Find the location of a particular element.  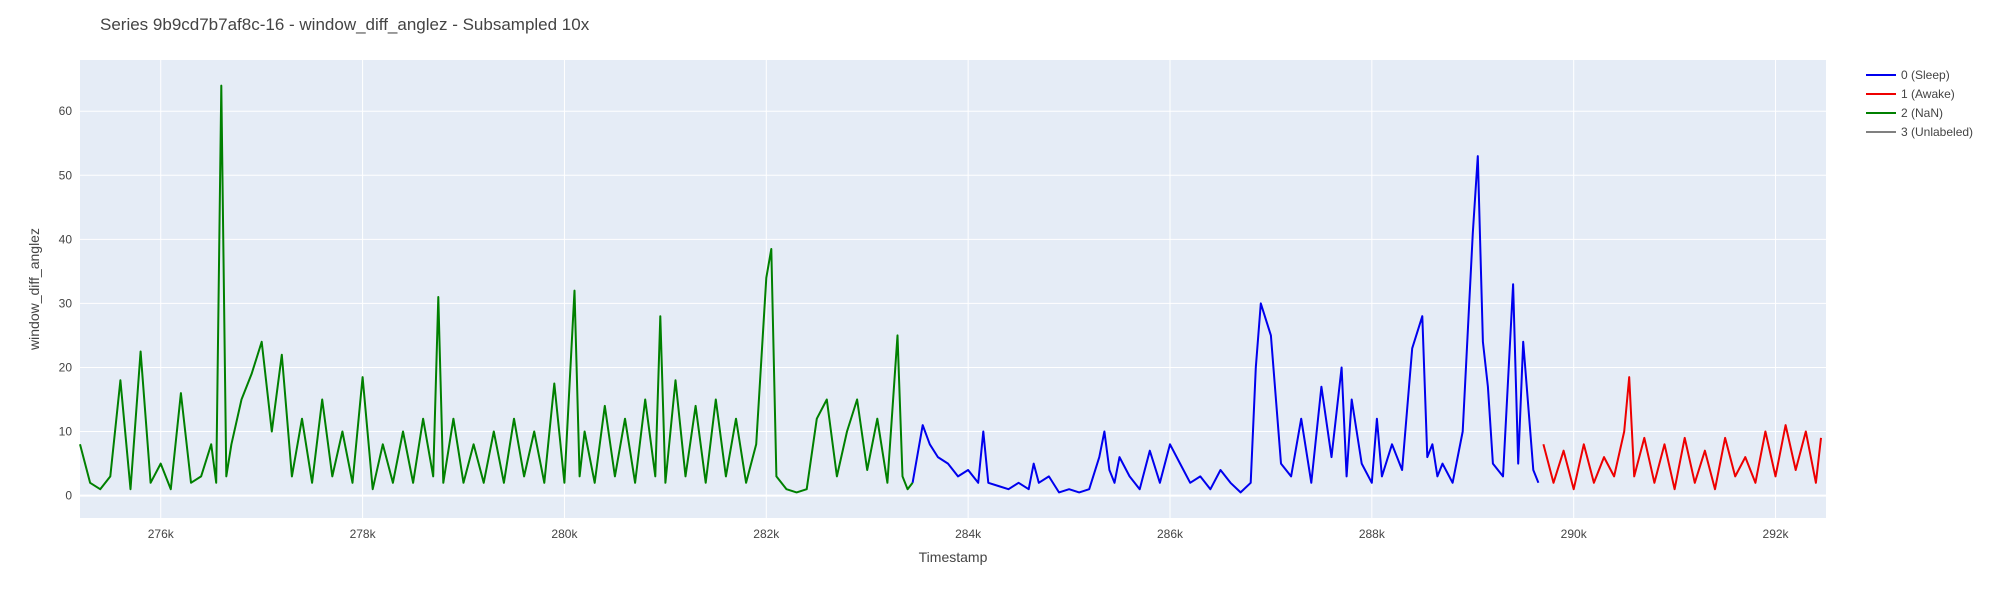

y-axis-title: window_diff_anglez is located at coordinates (34, 289).